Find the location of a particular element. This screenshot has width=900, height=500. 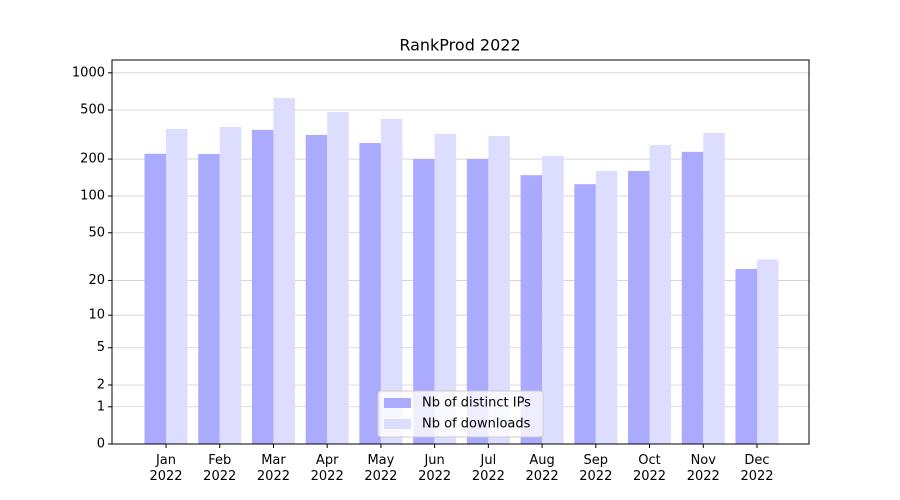

y-tick-label: 0 is located at coordinates (101, 444).